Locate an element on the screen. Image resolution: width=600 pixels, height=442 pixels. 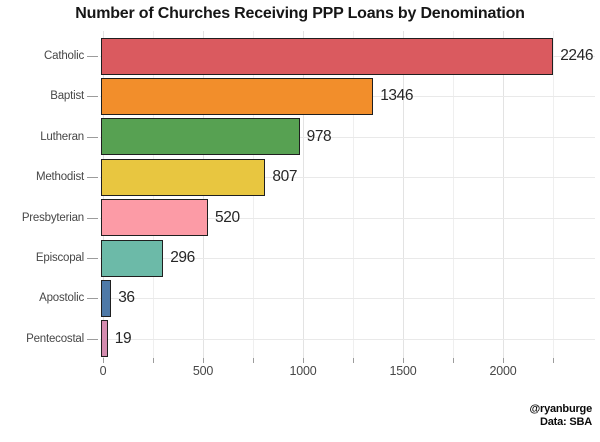
x-axis-tick-label: 0 is located at coordinates (103, 371).